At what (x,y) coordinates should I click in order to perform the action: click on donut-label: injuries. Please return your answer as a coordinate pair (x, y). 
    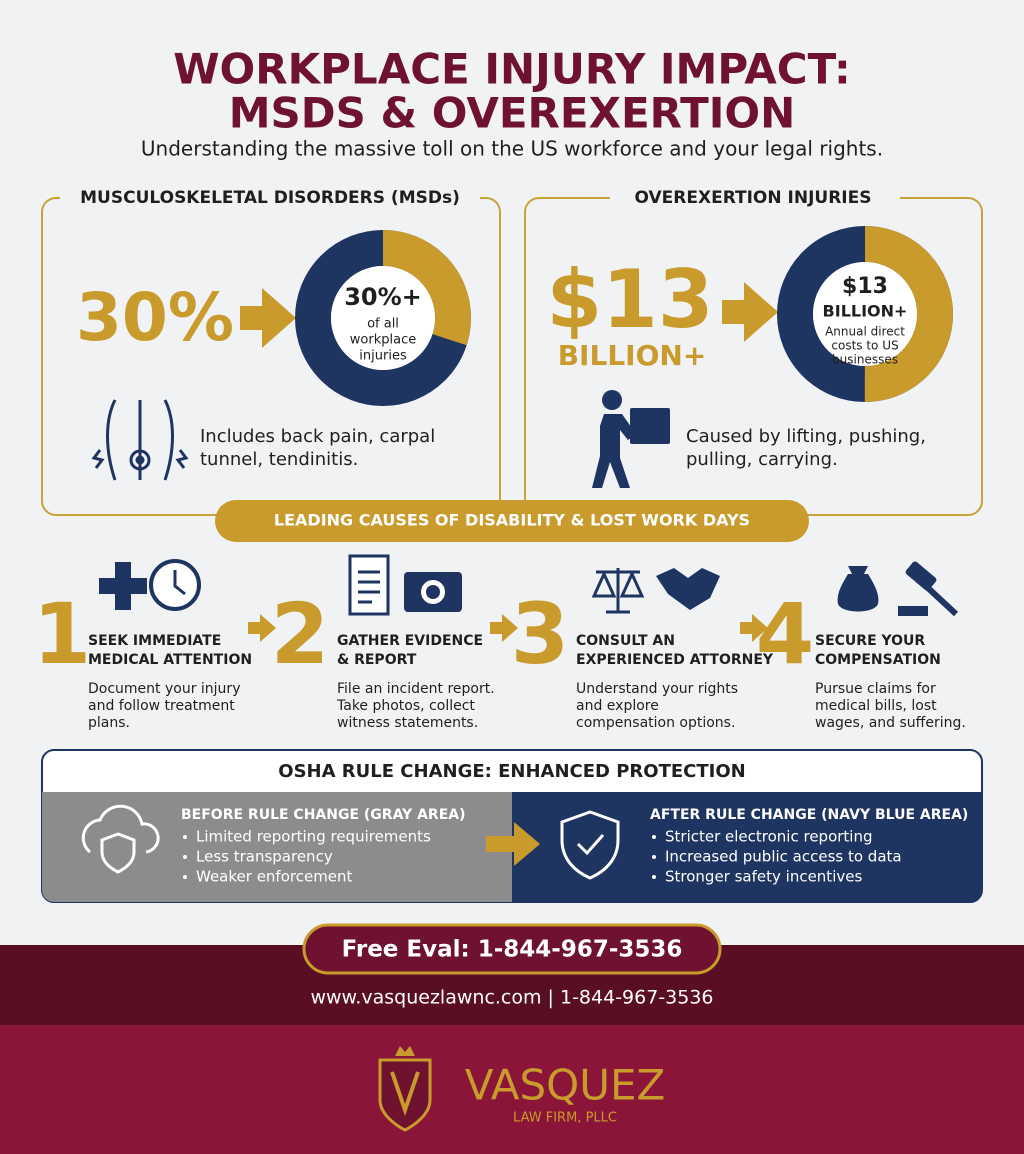
    Looking at the image, I should click on (383, 356).